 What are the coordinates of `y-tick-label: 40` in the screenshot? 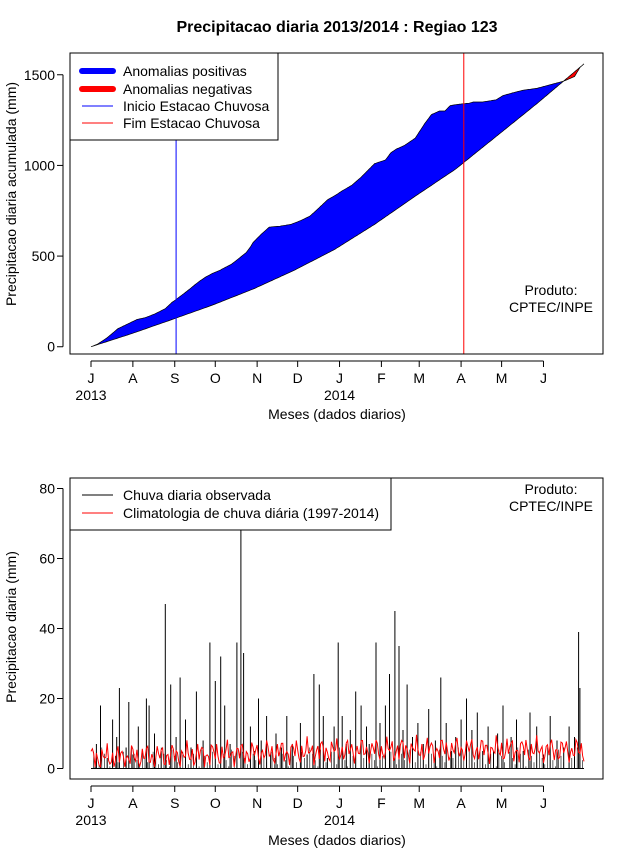 It's located at (47, 629).